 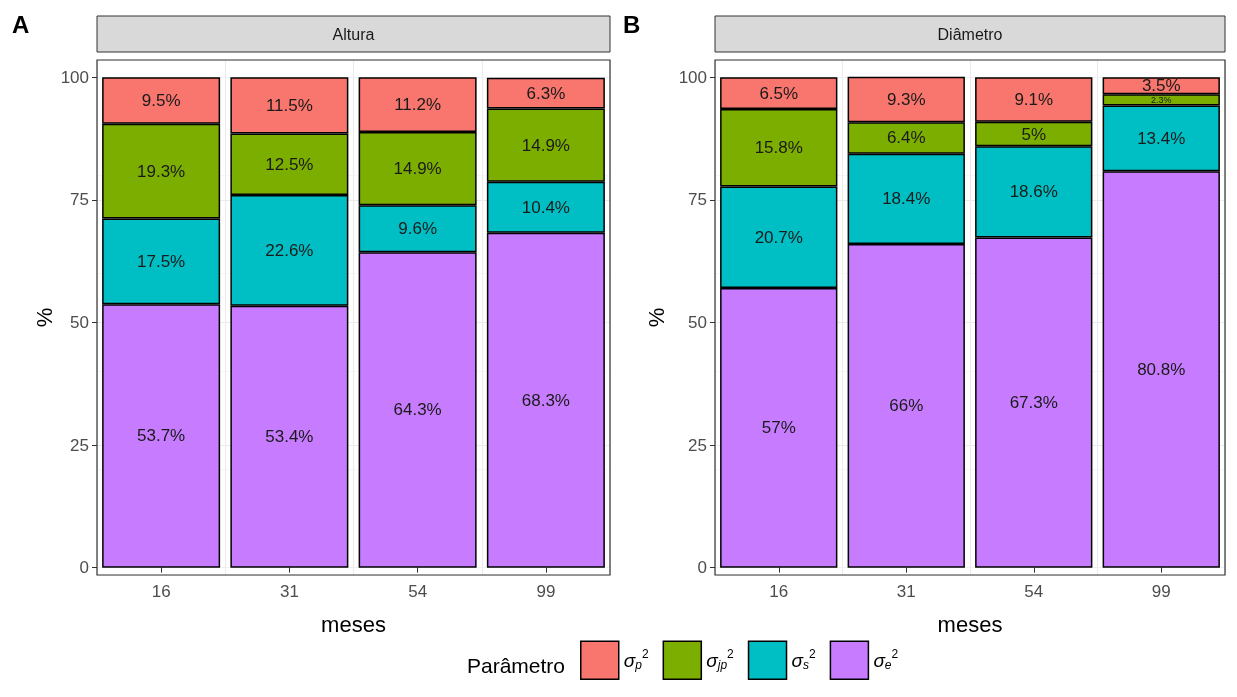 What do you see at coordinates (21, 24) in the screenshot?
I see `text: A` at bounding box center [21, 24].